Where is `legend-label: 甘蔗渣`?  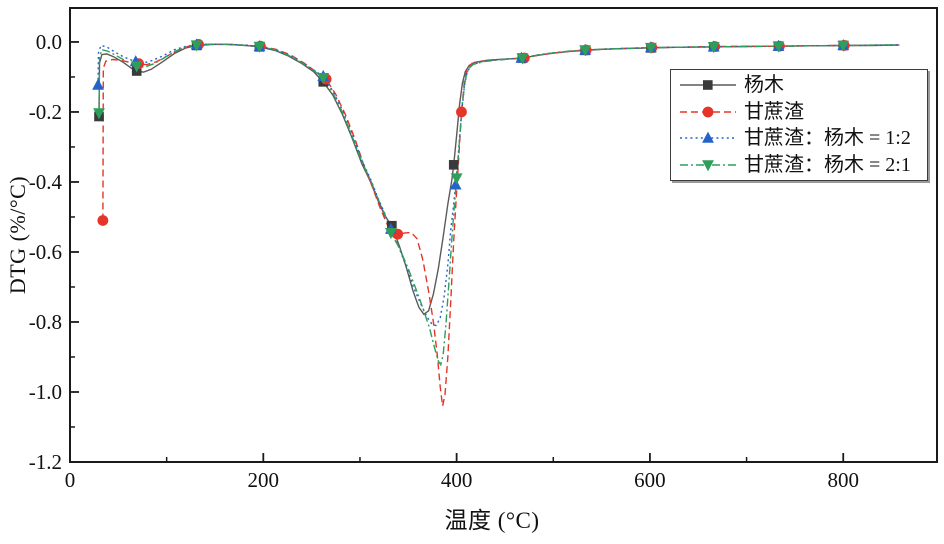 legend-label: 甘蔗渣 is located at coordinates (774, 111).